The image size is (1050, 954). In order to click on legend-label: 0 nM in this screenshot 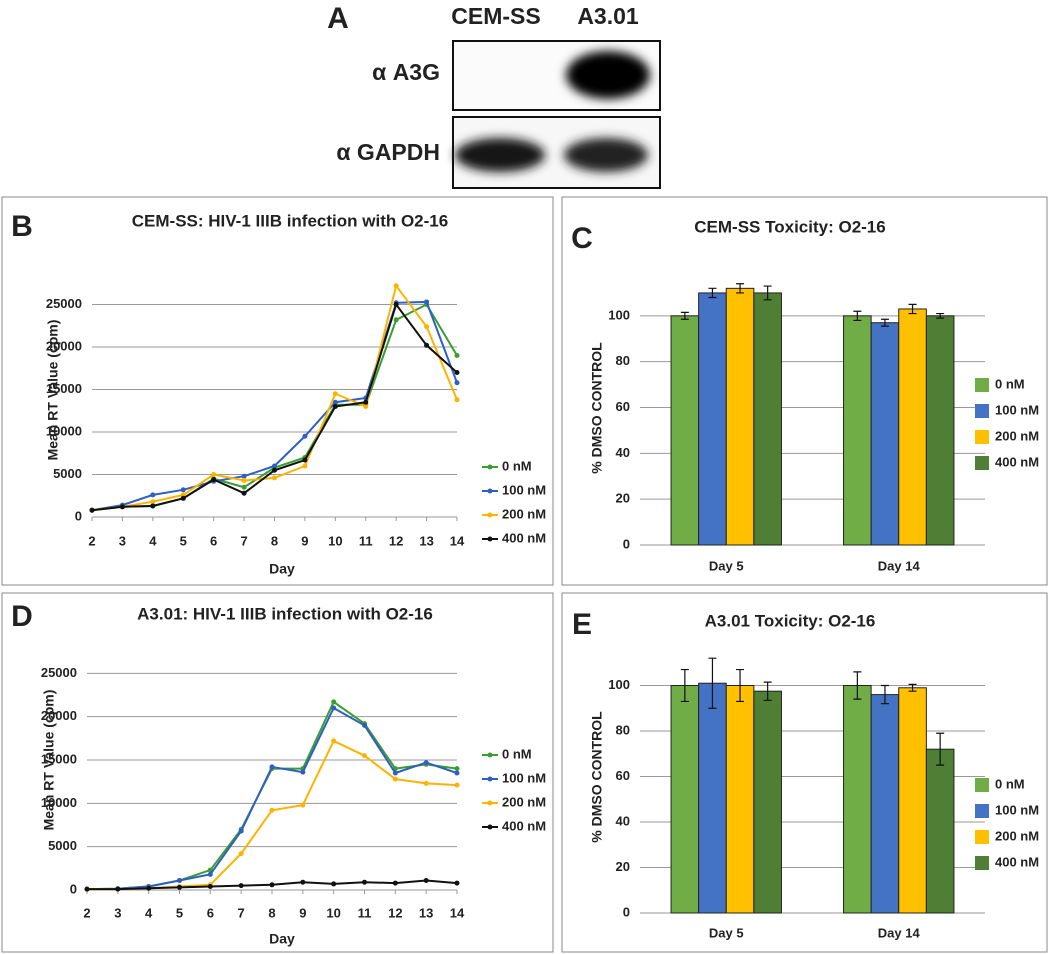, I will do `click(517, 465)`.